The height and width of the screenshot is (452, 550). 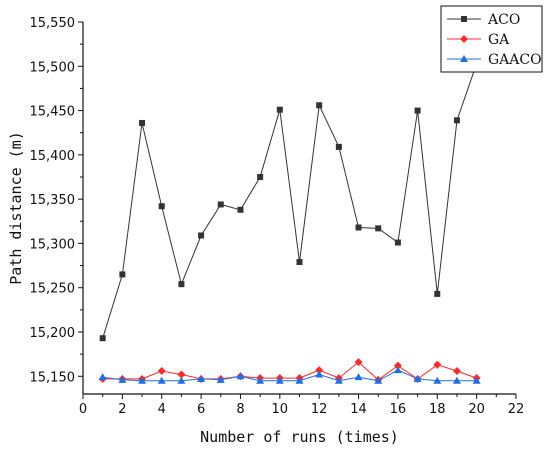 I want to click on legend-item-ga: GA, so click(x=478, y=40).